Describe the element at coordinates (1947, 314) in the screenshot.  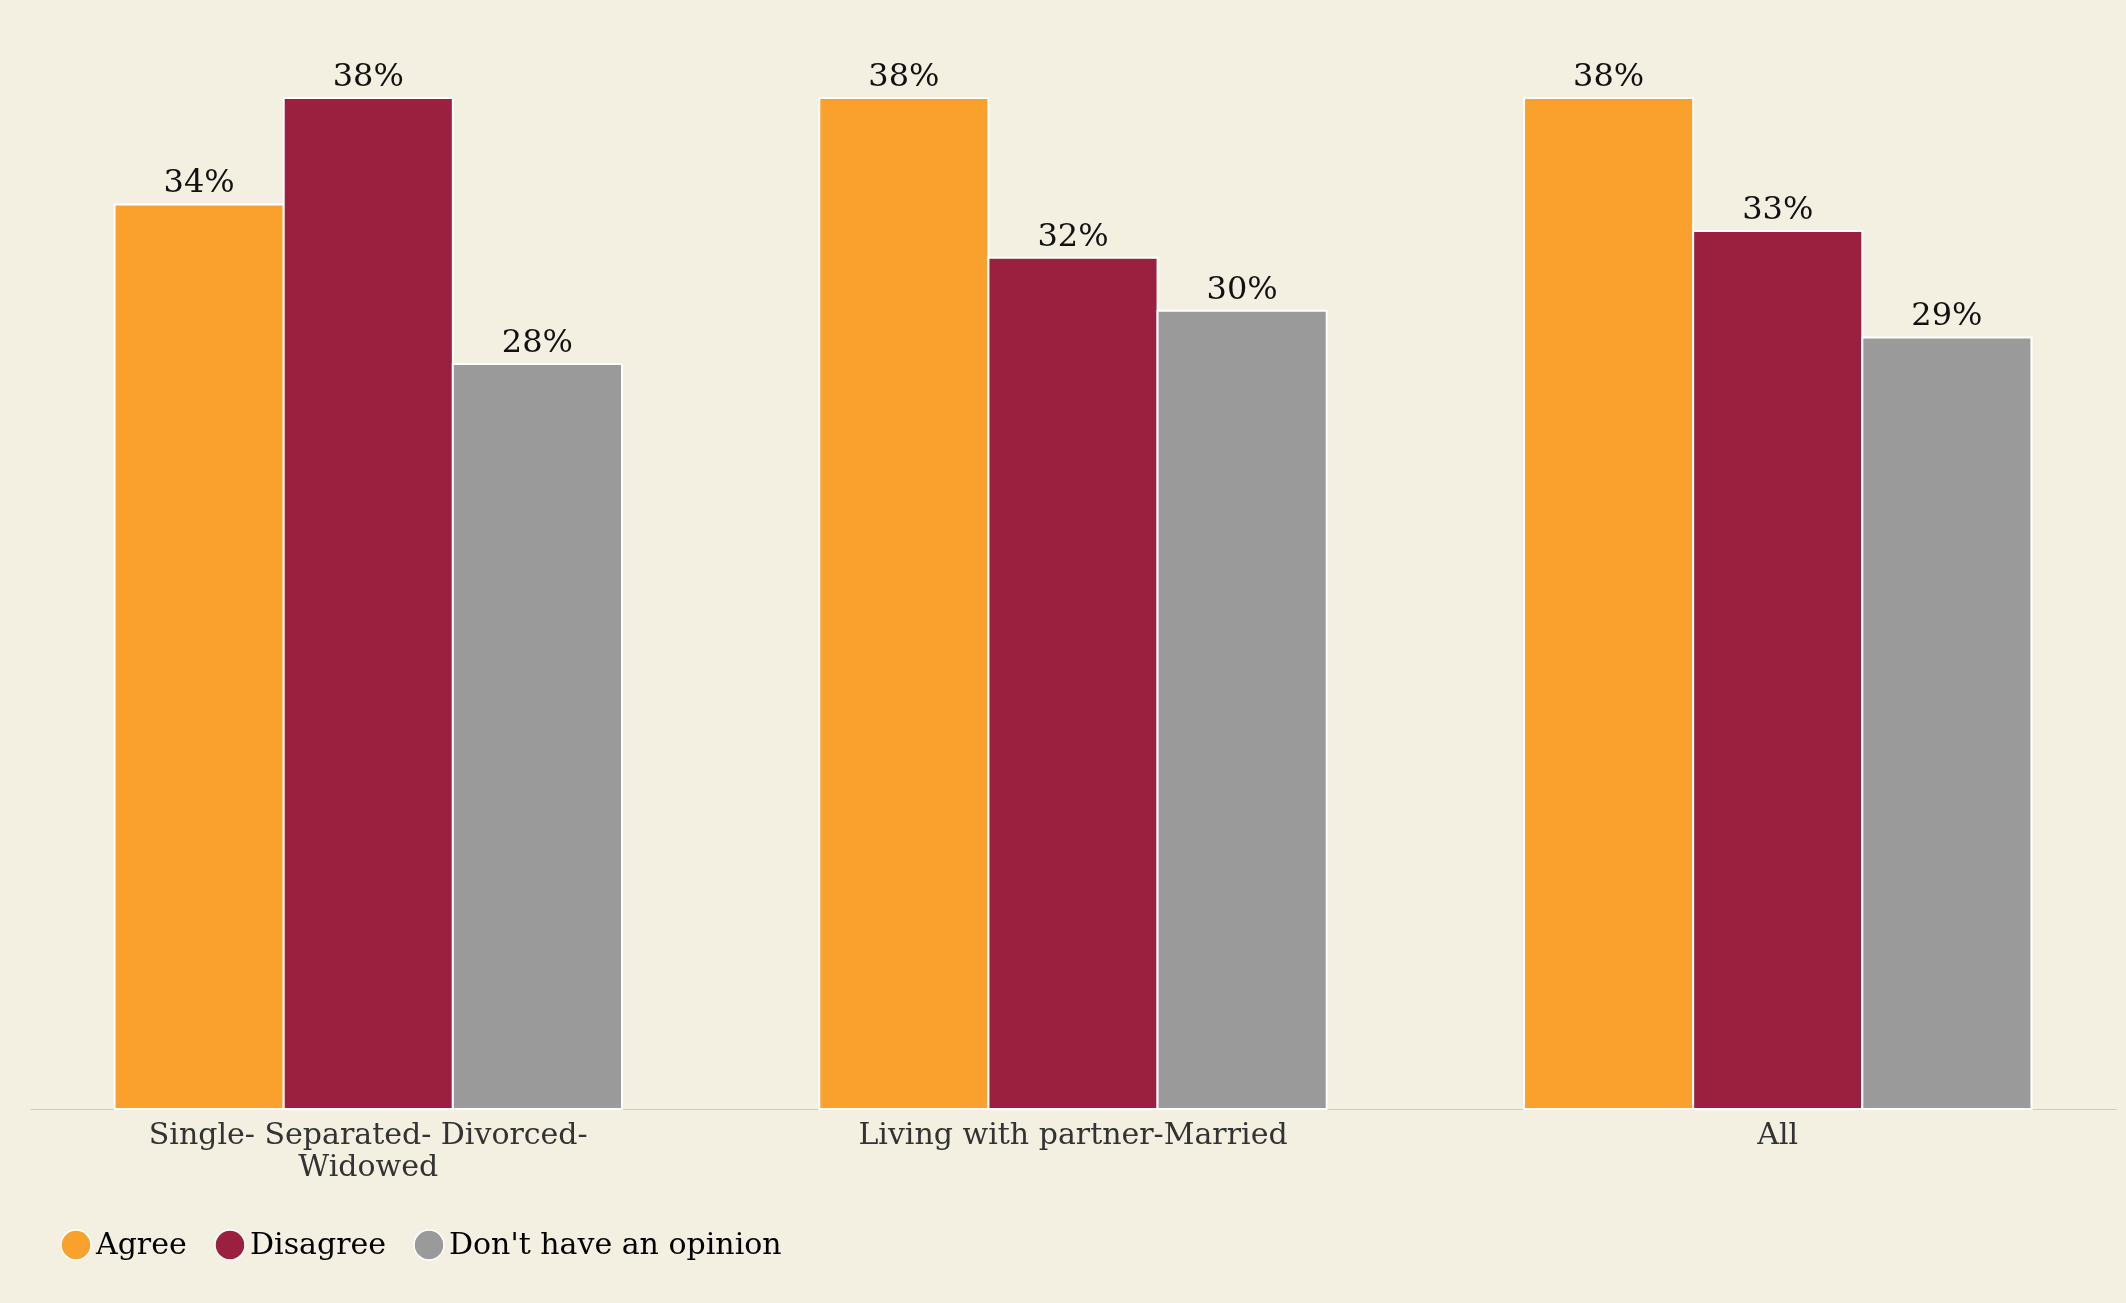
I see `data-label: 29%` at that location.